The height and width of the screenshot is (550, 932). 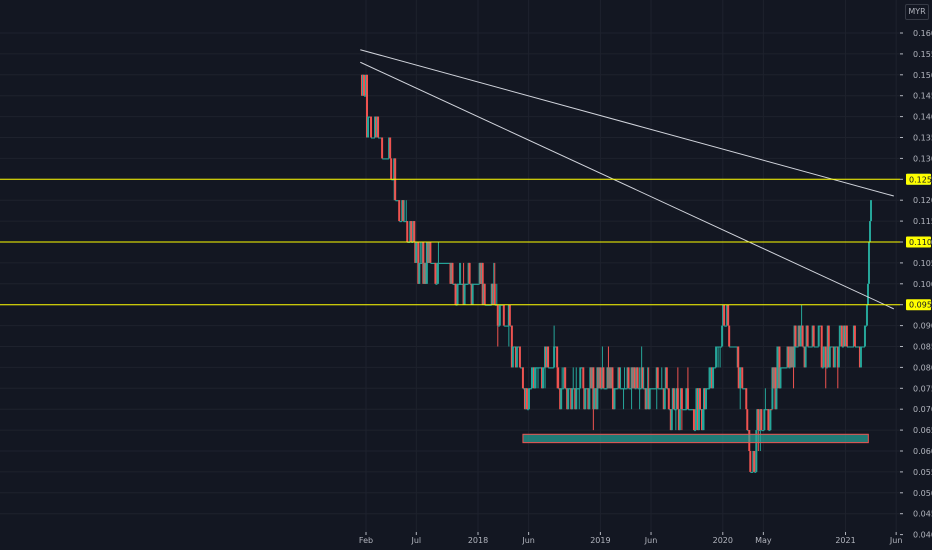 I want to click on currency-badge: MYR, so click(x=917, y=12).